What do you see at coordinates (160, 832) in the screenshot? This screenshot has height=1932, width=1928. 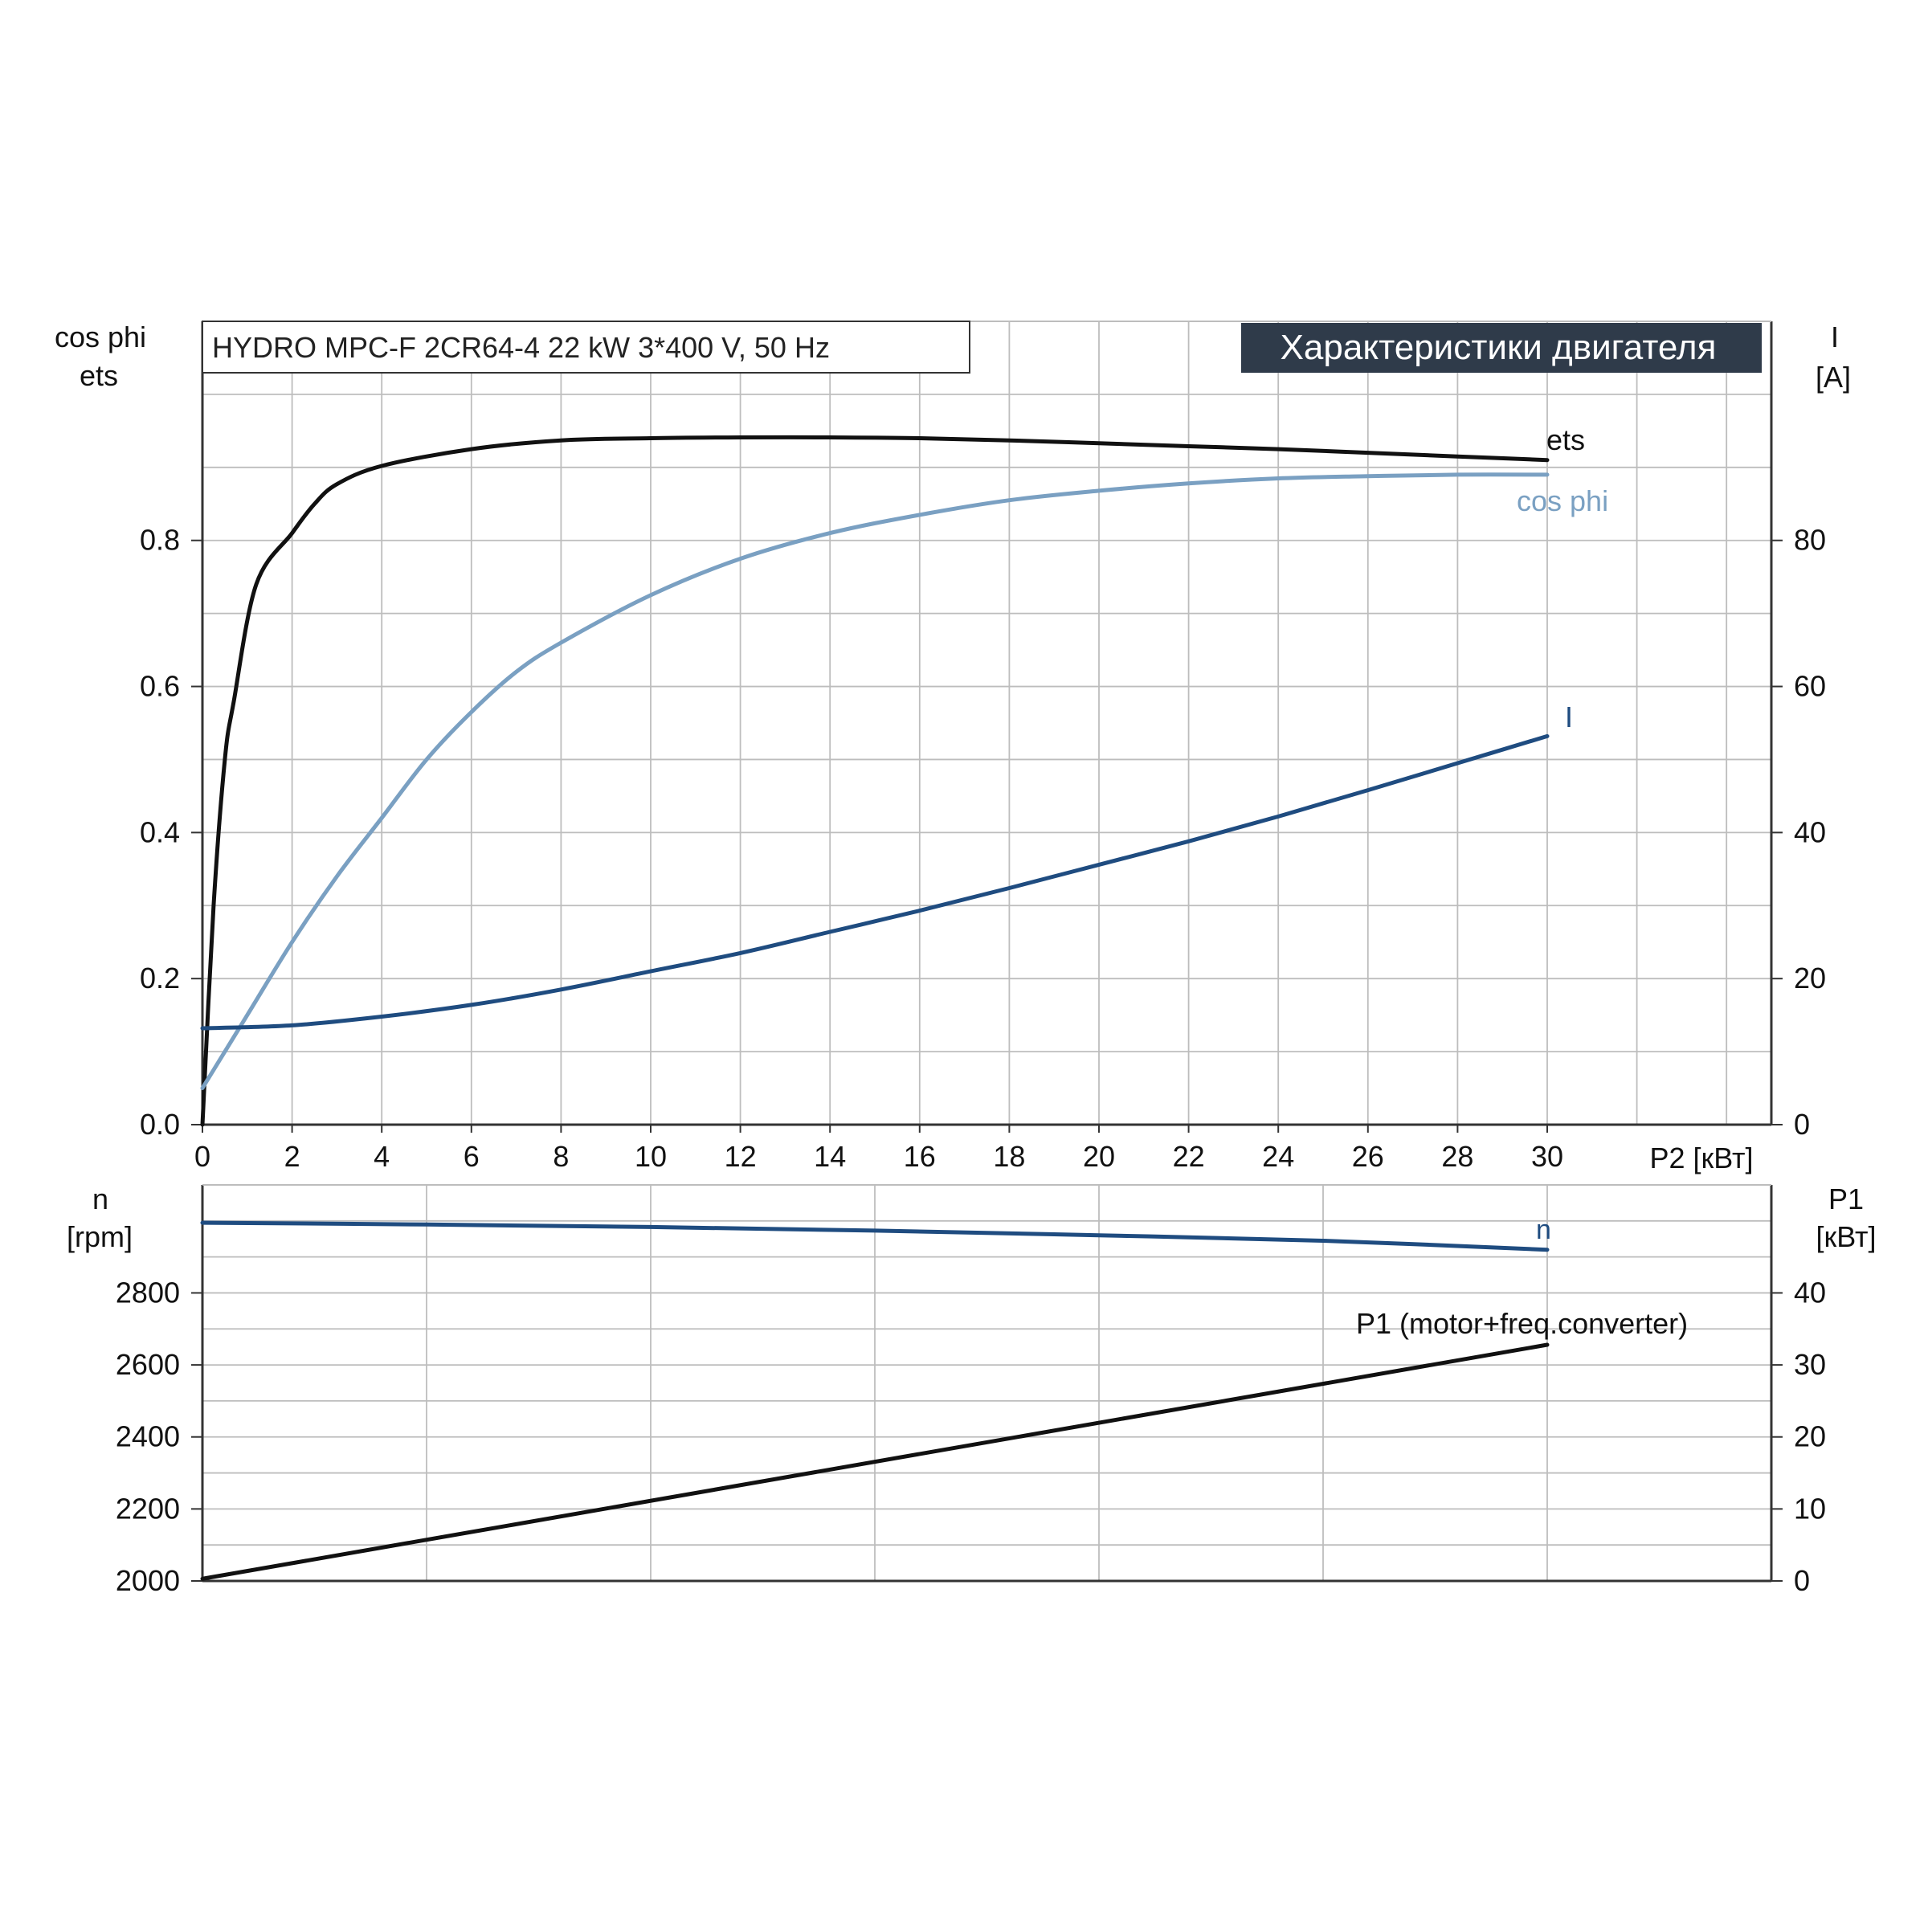 I see `top-left-tick-label: 0.4` at bounding box center [160, 832].